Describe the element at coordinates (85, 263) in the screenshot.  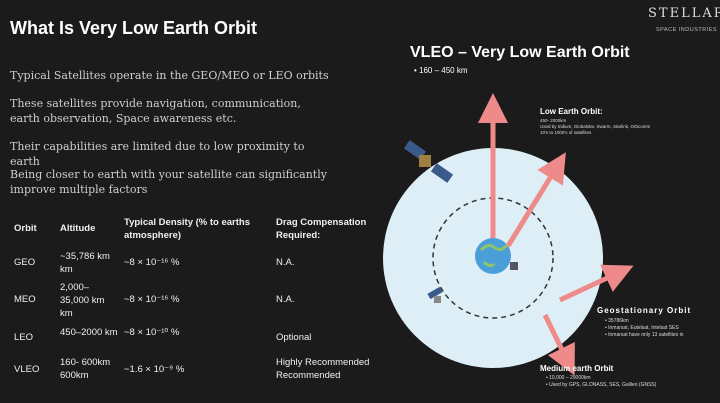
I see `table-cell: ~35,786 km km` at that location.